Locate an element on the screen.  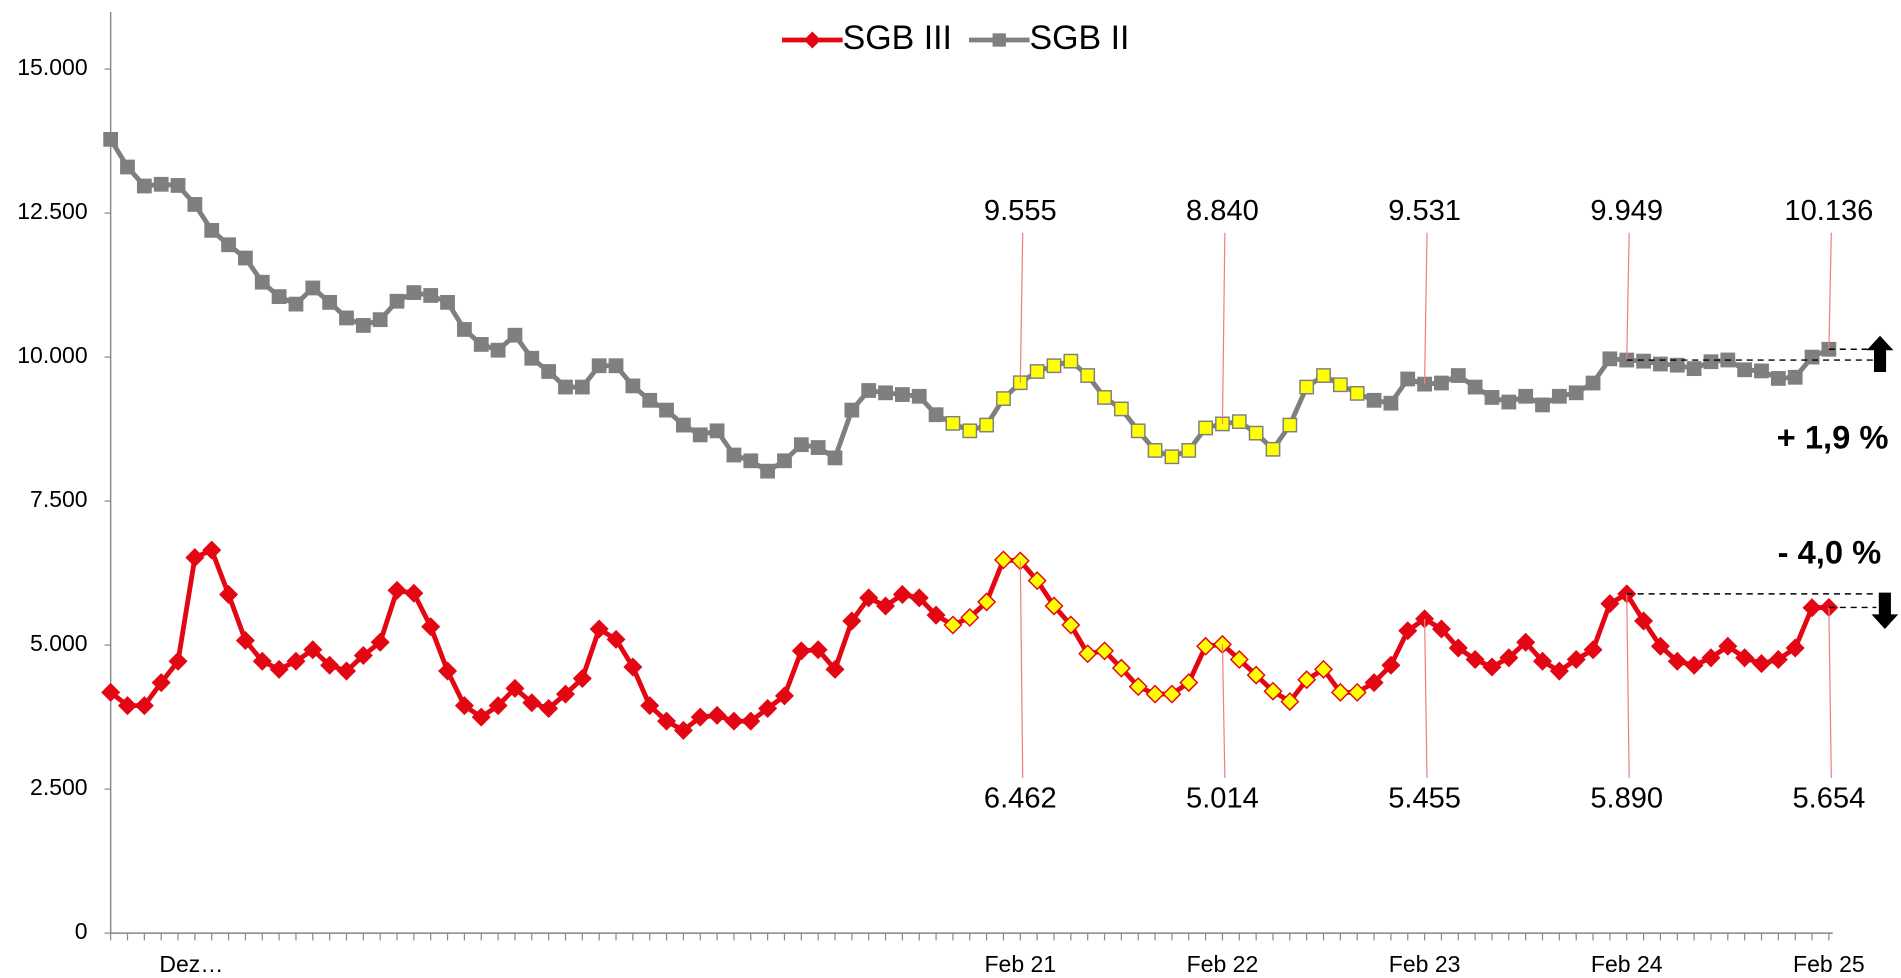
legend-item: SGB III is located at coordinates (867, 38).